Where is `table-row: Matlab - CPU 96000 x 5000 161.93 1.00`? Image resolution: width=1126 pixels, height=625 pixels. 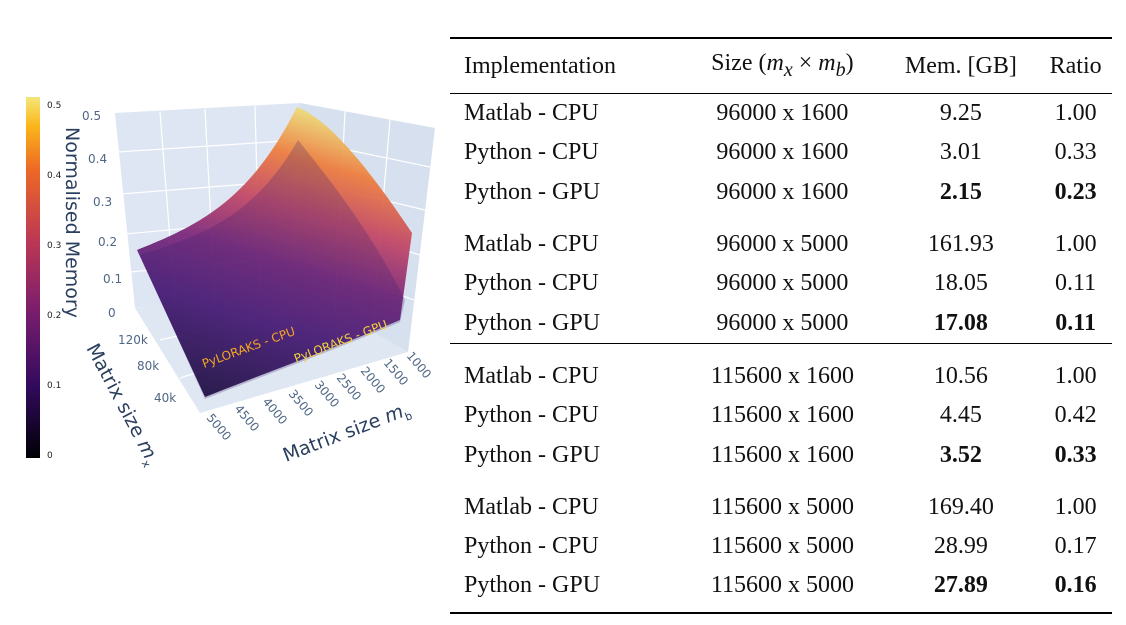 table-row: Matlab - CPU 96000 x 5000 161.93 1.00 is located at coordinates (781, 238).